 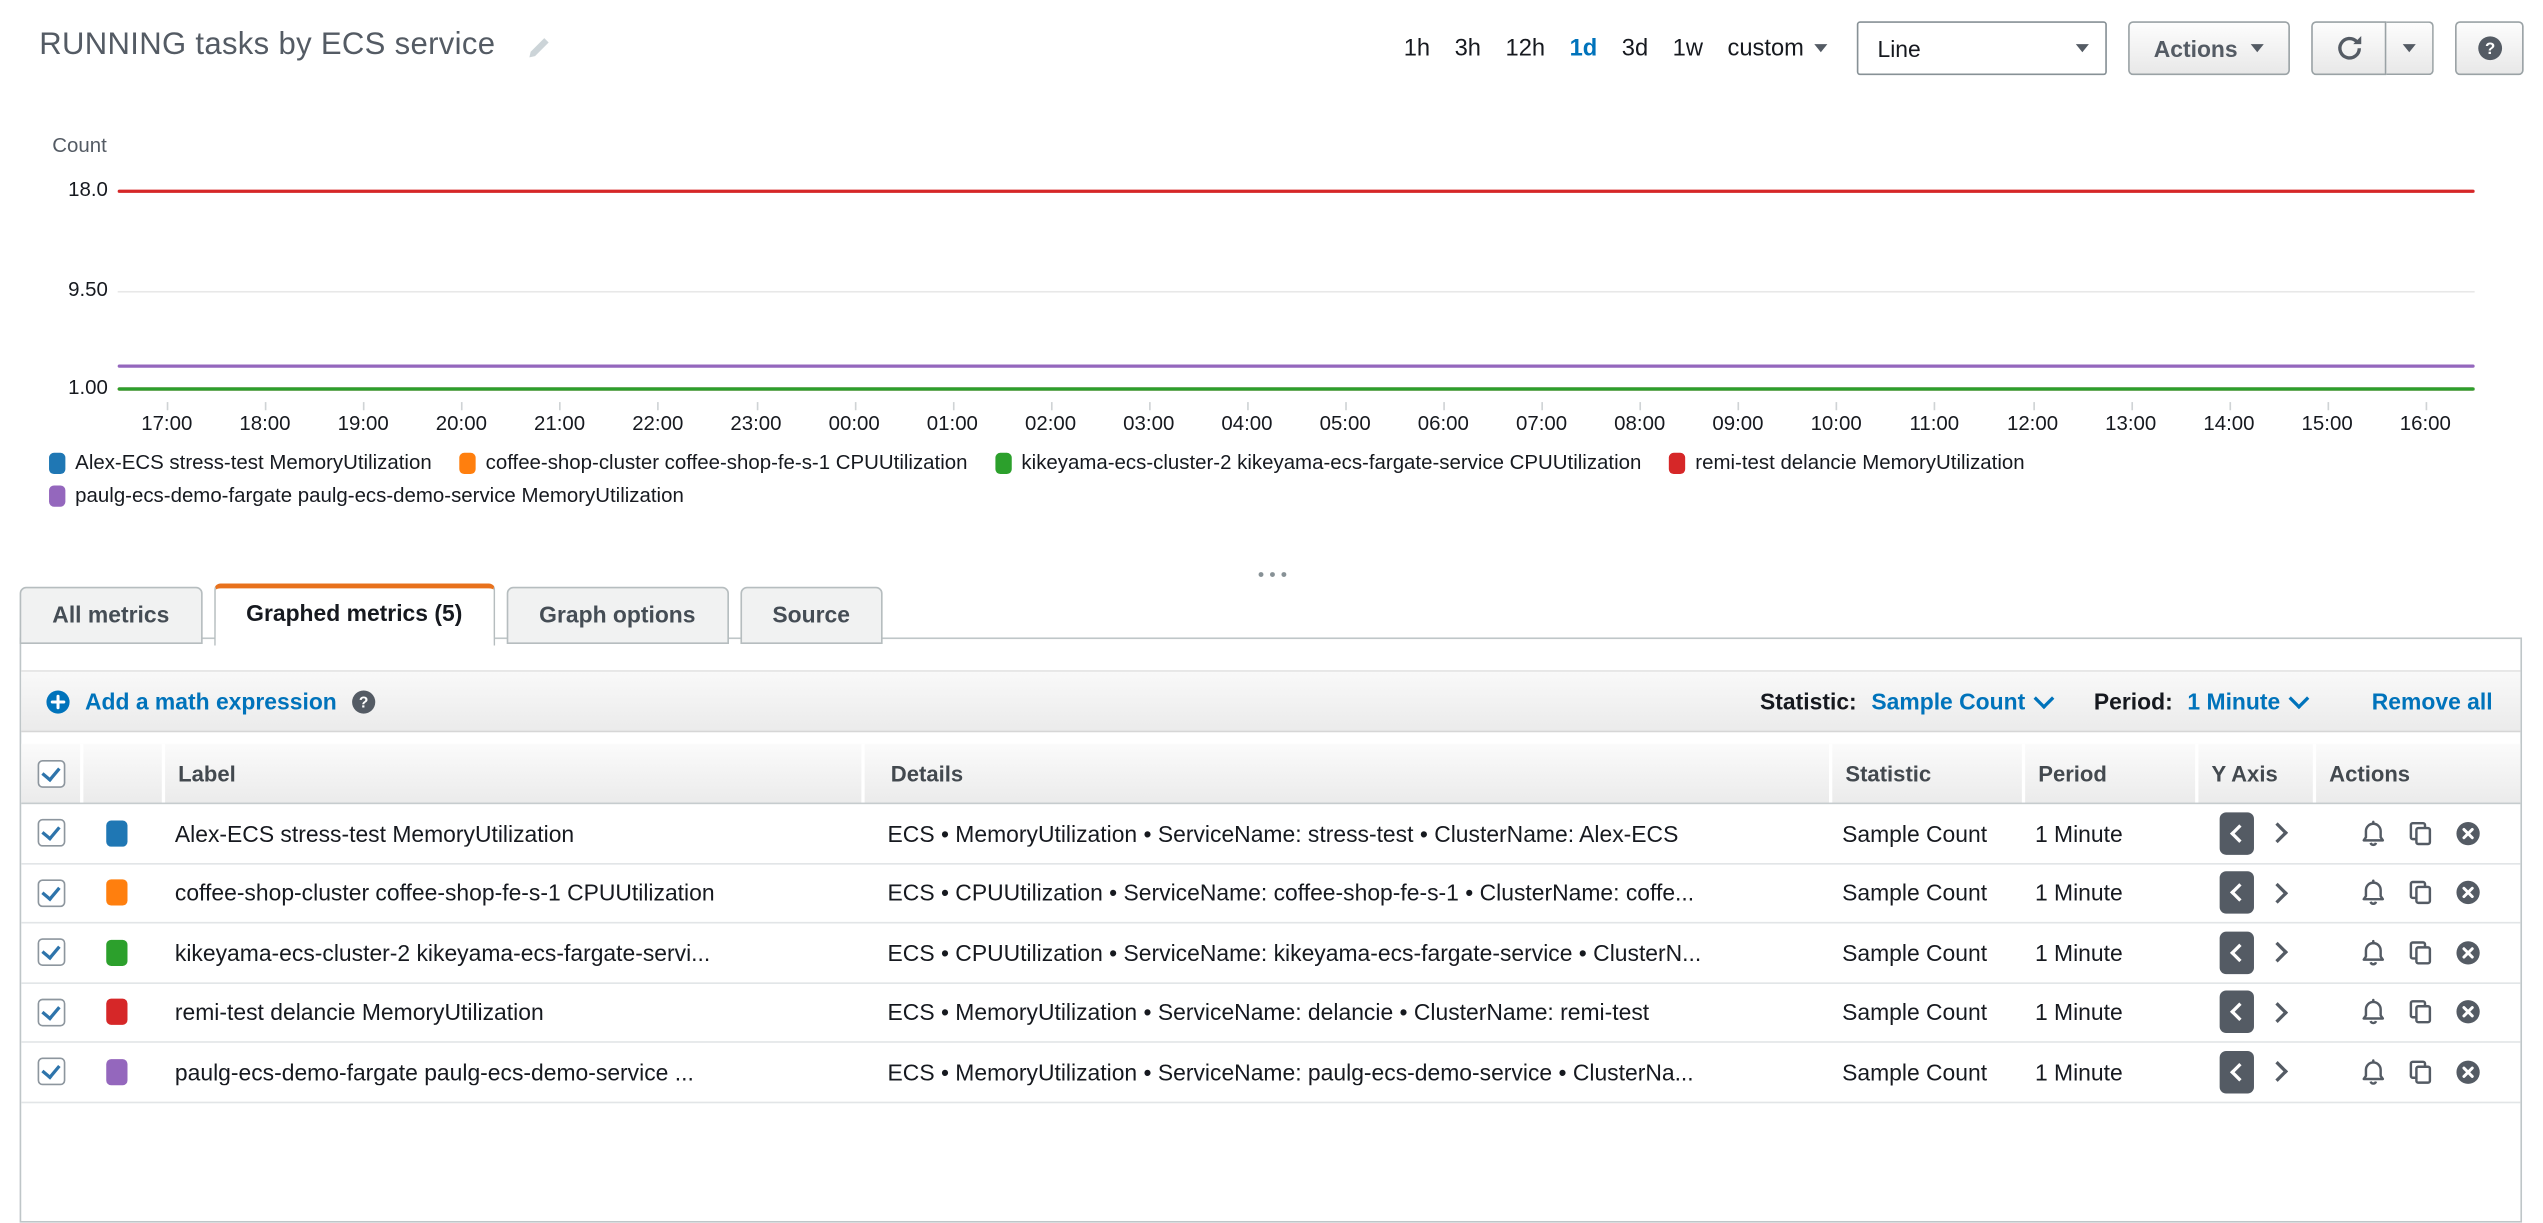 I want to click on metric-label: remi-test delancie MemoryUtilization, so click(x=359, y=1012).